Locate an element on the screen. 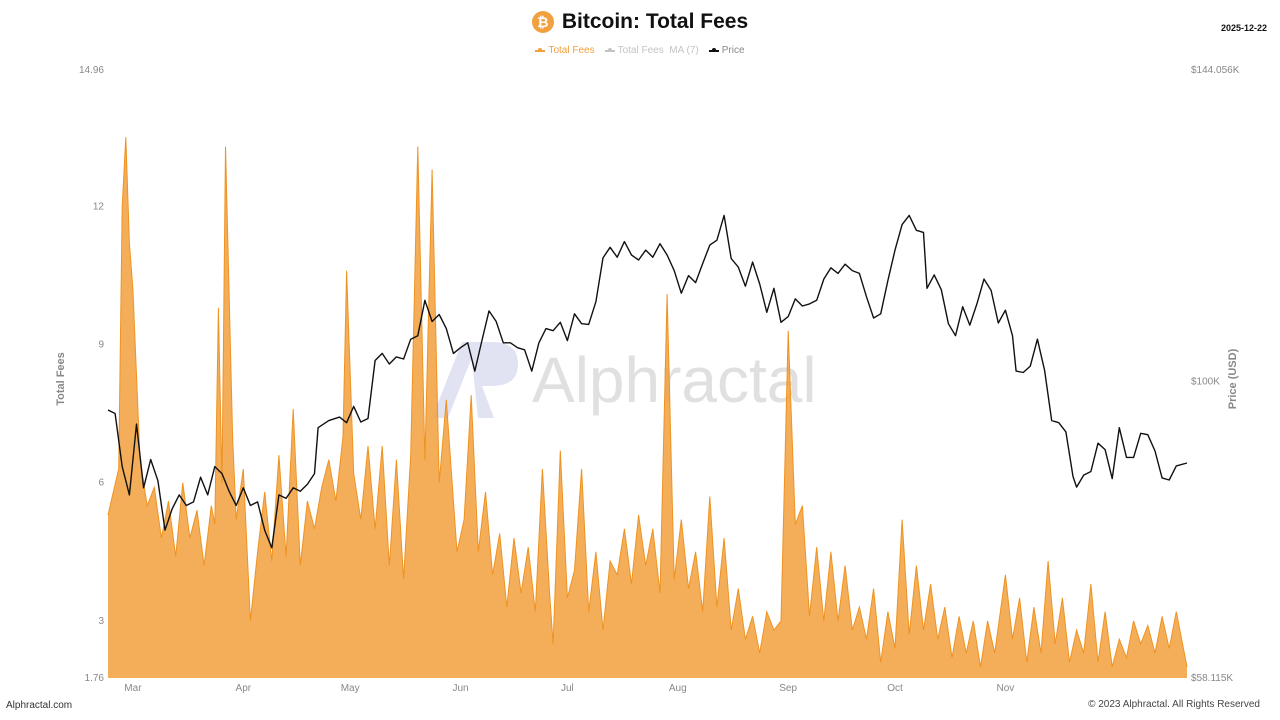 The image size is (1280, 720). x-axis-month-label: Oct is located at coordinates (895, 688).